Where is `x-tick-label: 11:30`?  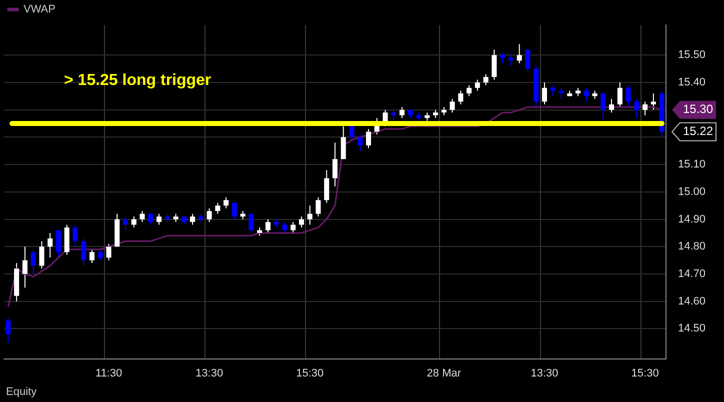 x-tick-label: 11:30 is located at coordinates (108, 373).